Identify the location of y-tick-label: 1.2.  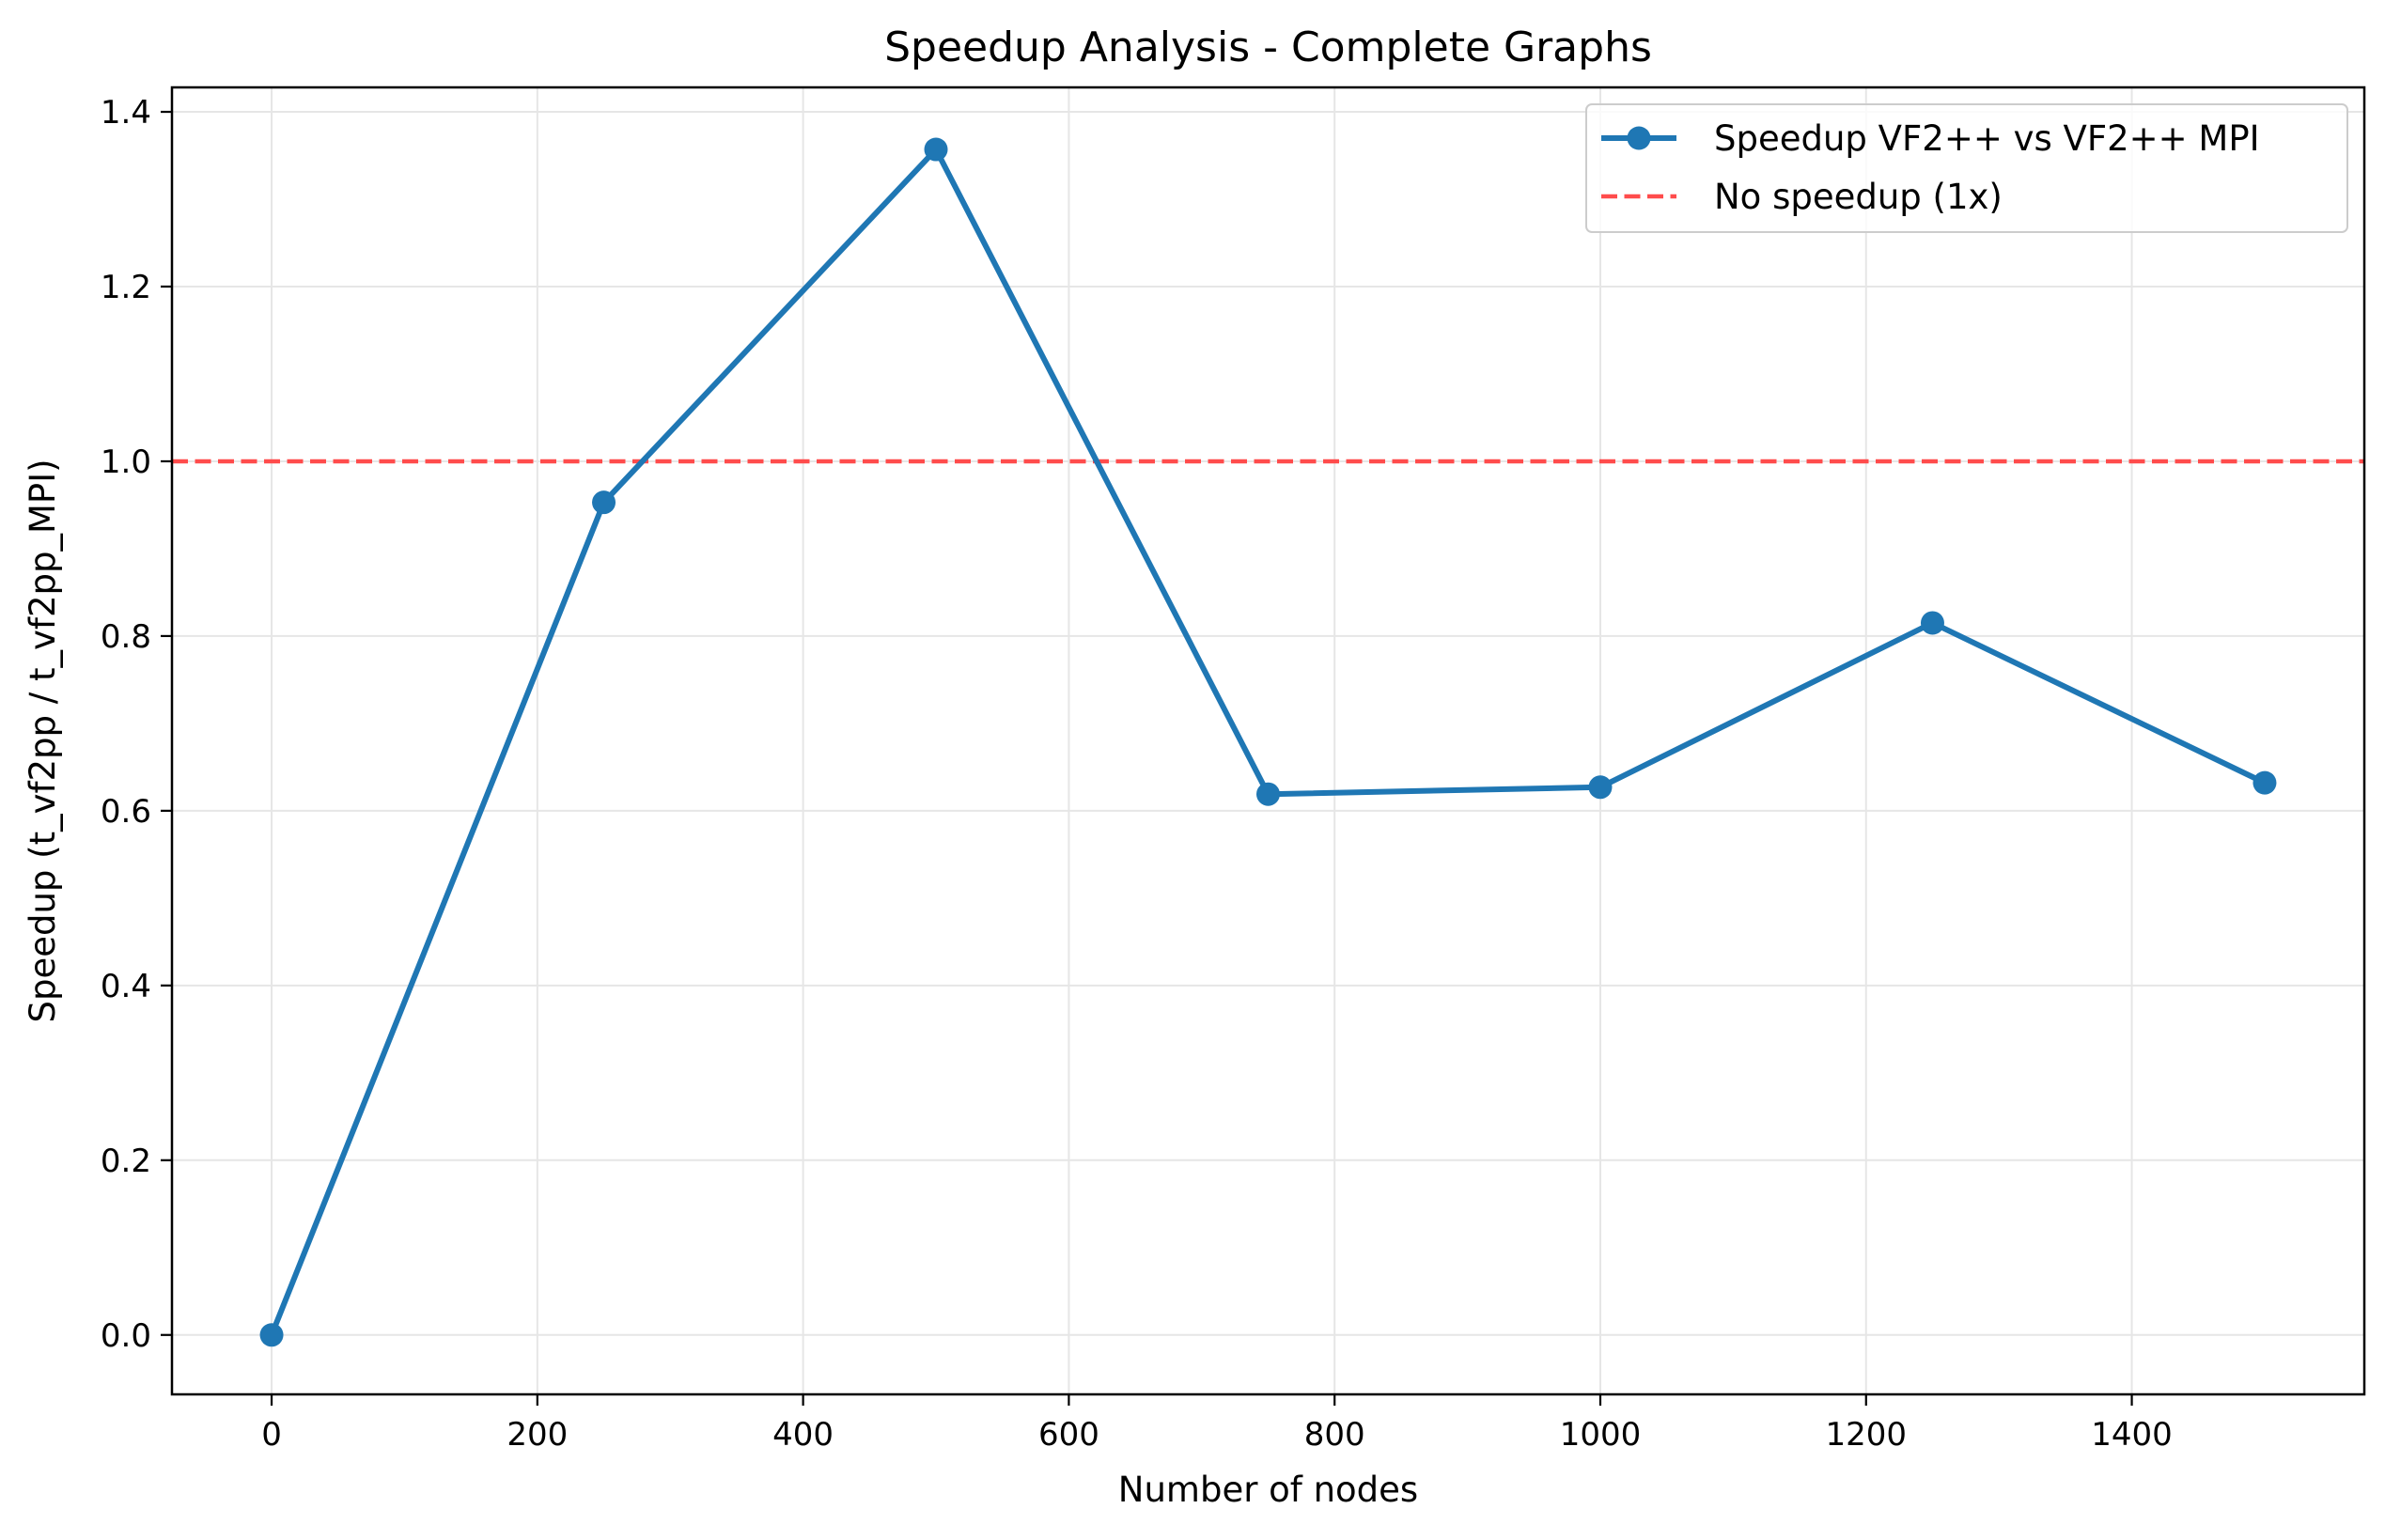
(126, 287).